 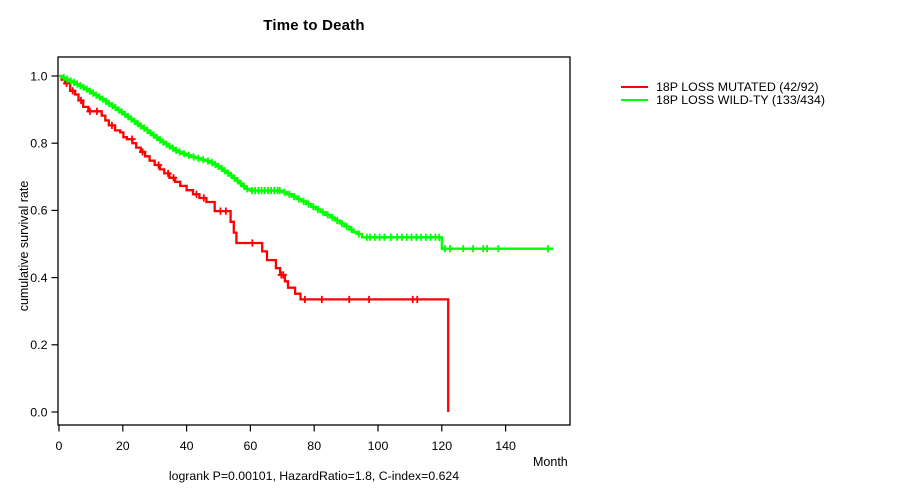 What do you see at coordinates (38, 345) in the screenshot?
I see `y-tick-label: 0.2` at bounding box center [38, 345].